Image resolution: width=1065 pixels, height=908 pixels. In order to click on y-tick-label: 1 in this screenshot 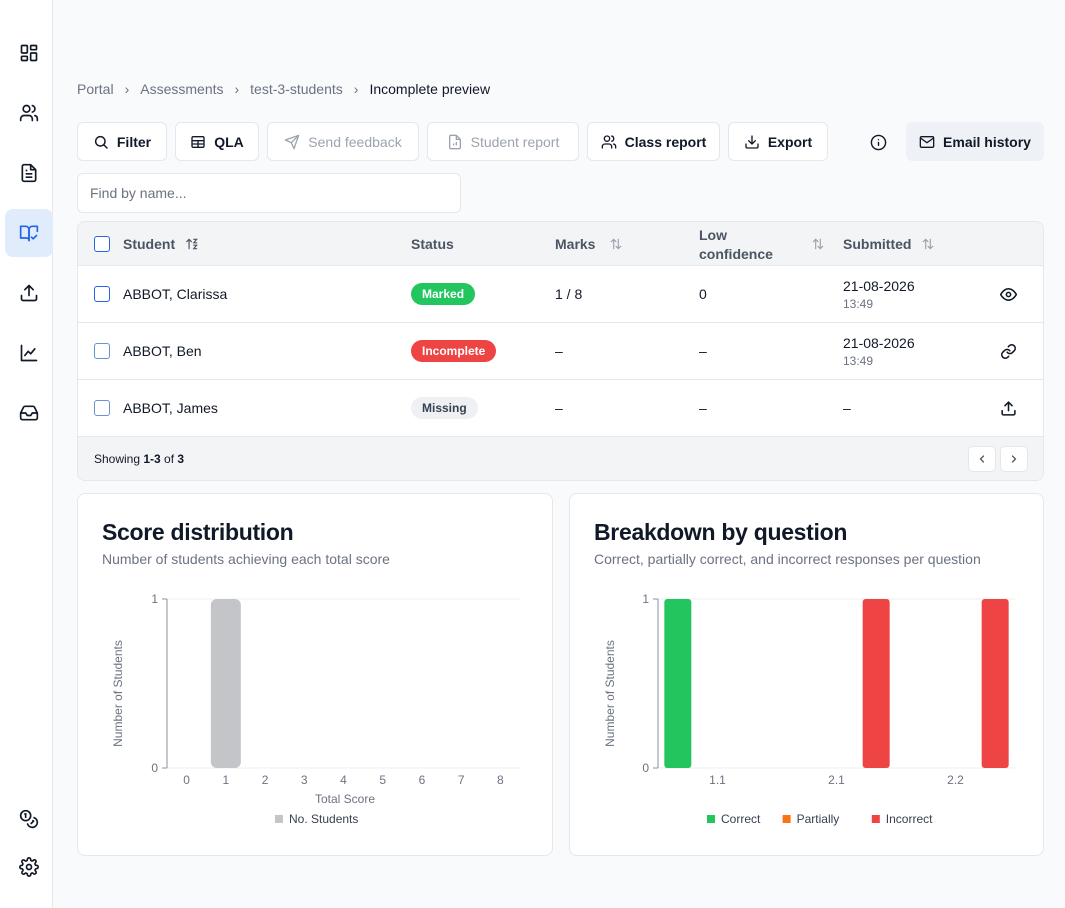, I will do `click(154, 599)`.